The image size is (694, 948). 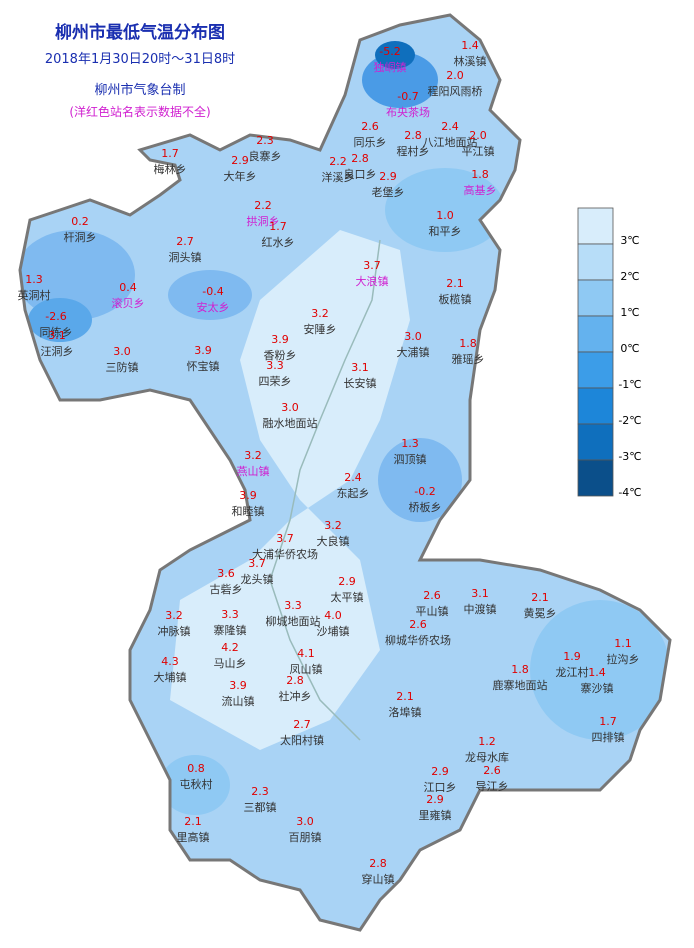 I want to click on station-value: 1.0, so click(x=445, y=215).